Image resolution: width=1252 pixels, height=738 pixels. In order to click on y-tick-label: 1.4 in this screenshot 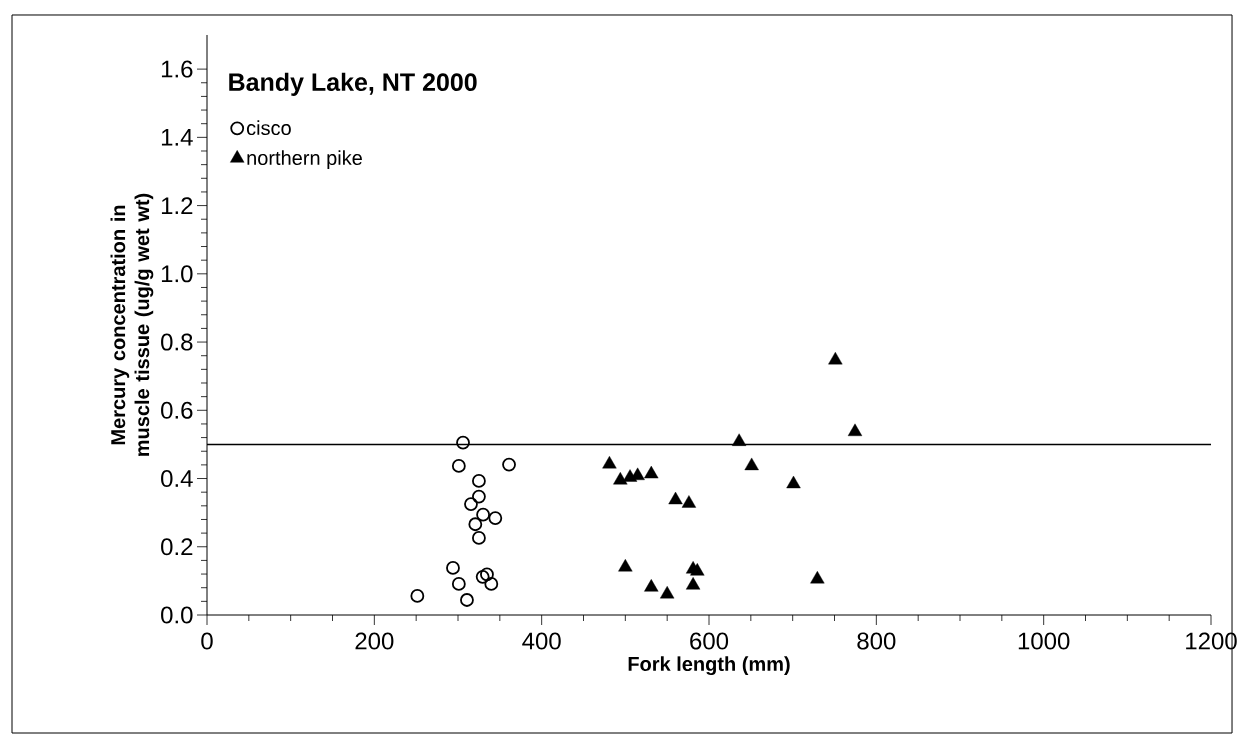, I will do `click(177, 137)`.